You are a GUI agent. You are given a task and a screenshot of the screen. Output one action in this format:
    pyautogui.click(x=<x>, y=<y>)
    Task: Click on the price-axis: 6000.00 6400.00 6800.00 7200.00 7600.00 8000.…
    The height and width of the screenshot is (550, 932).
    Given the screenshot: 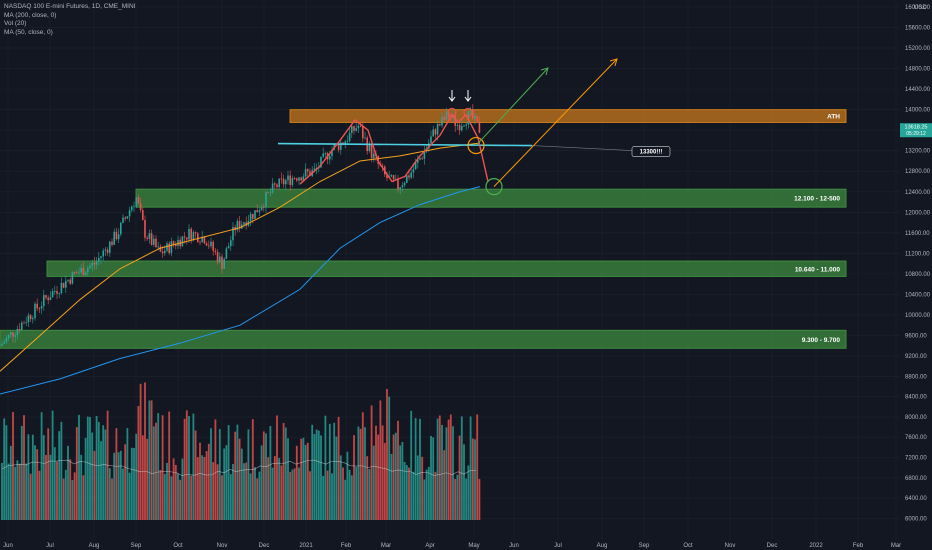 What is the action you would take?
    pyautogui.click(x=916, y=263)
    